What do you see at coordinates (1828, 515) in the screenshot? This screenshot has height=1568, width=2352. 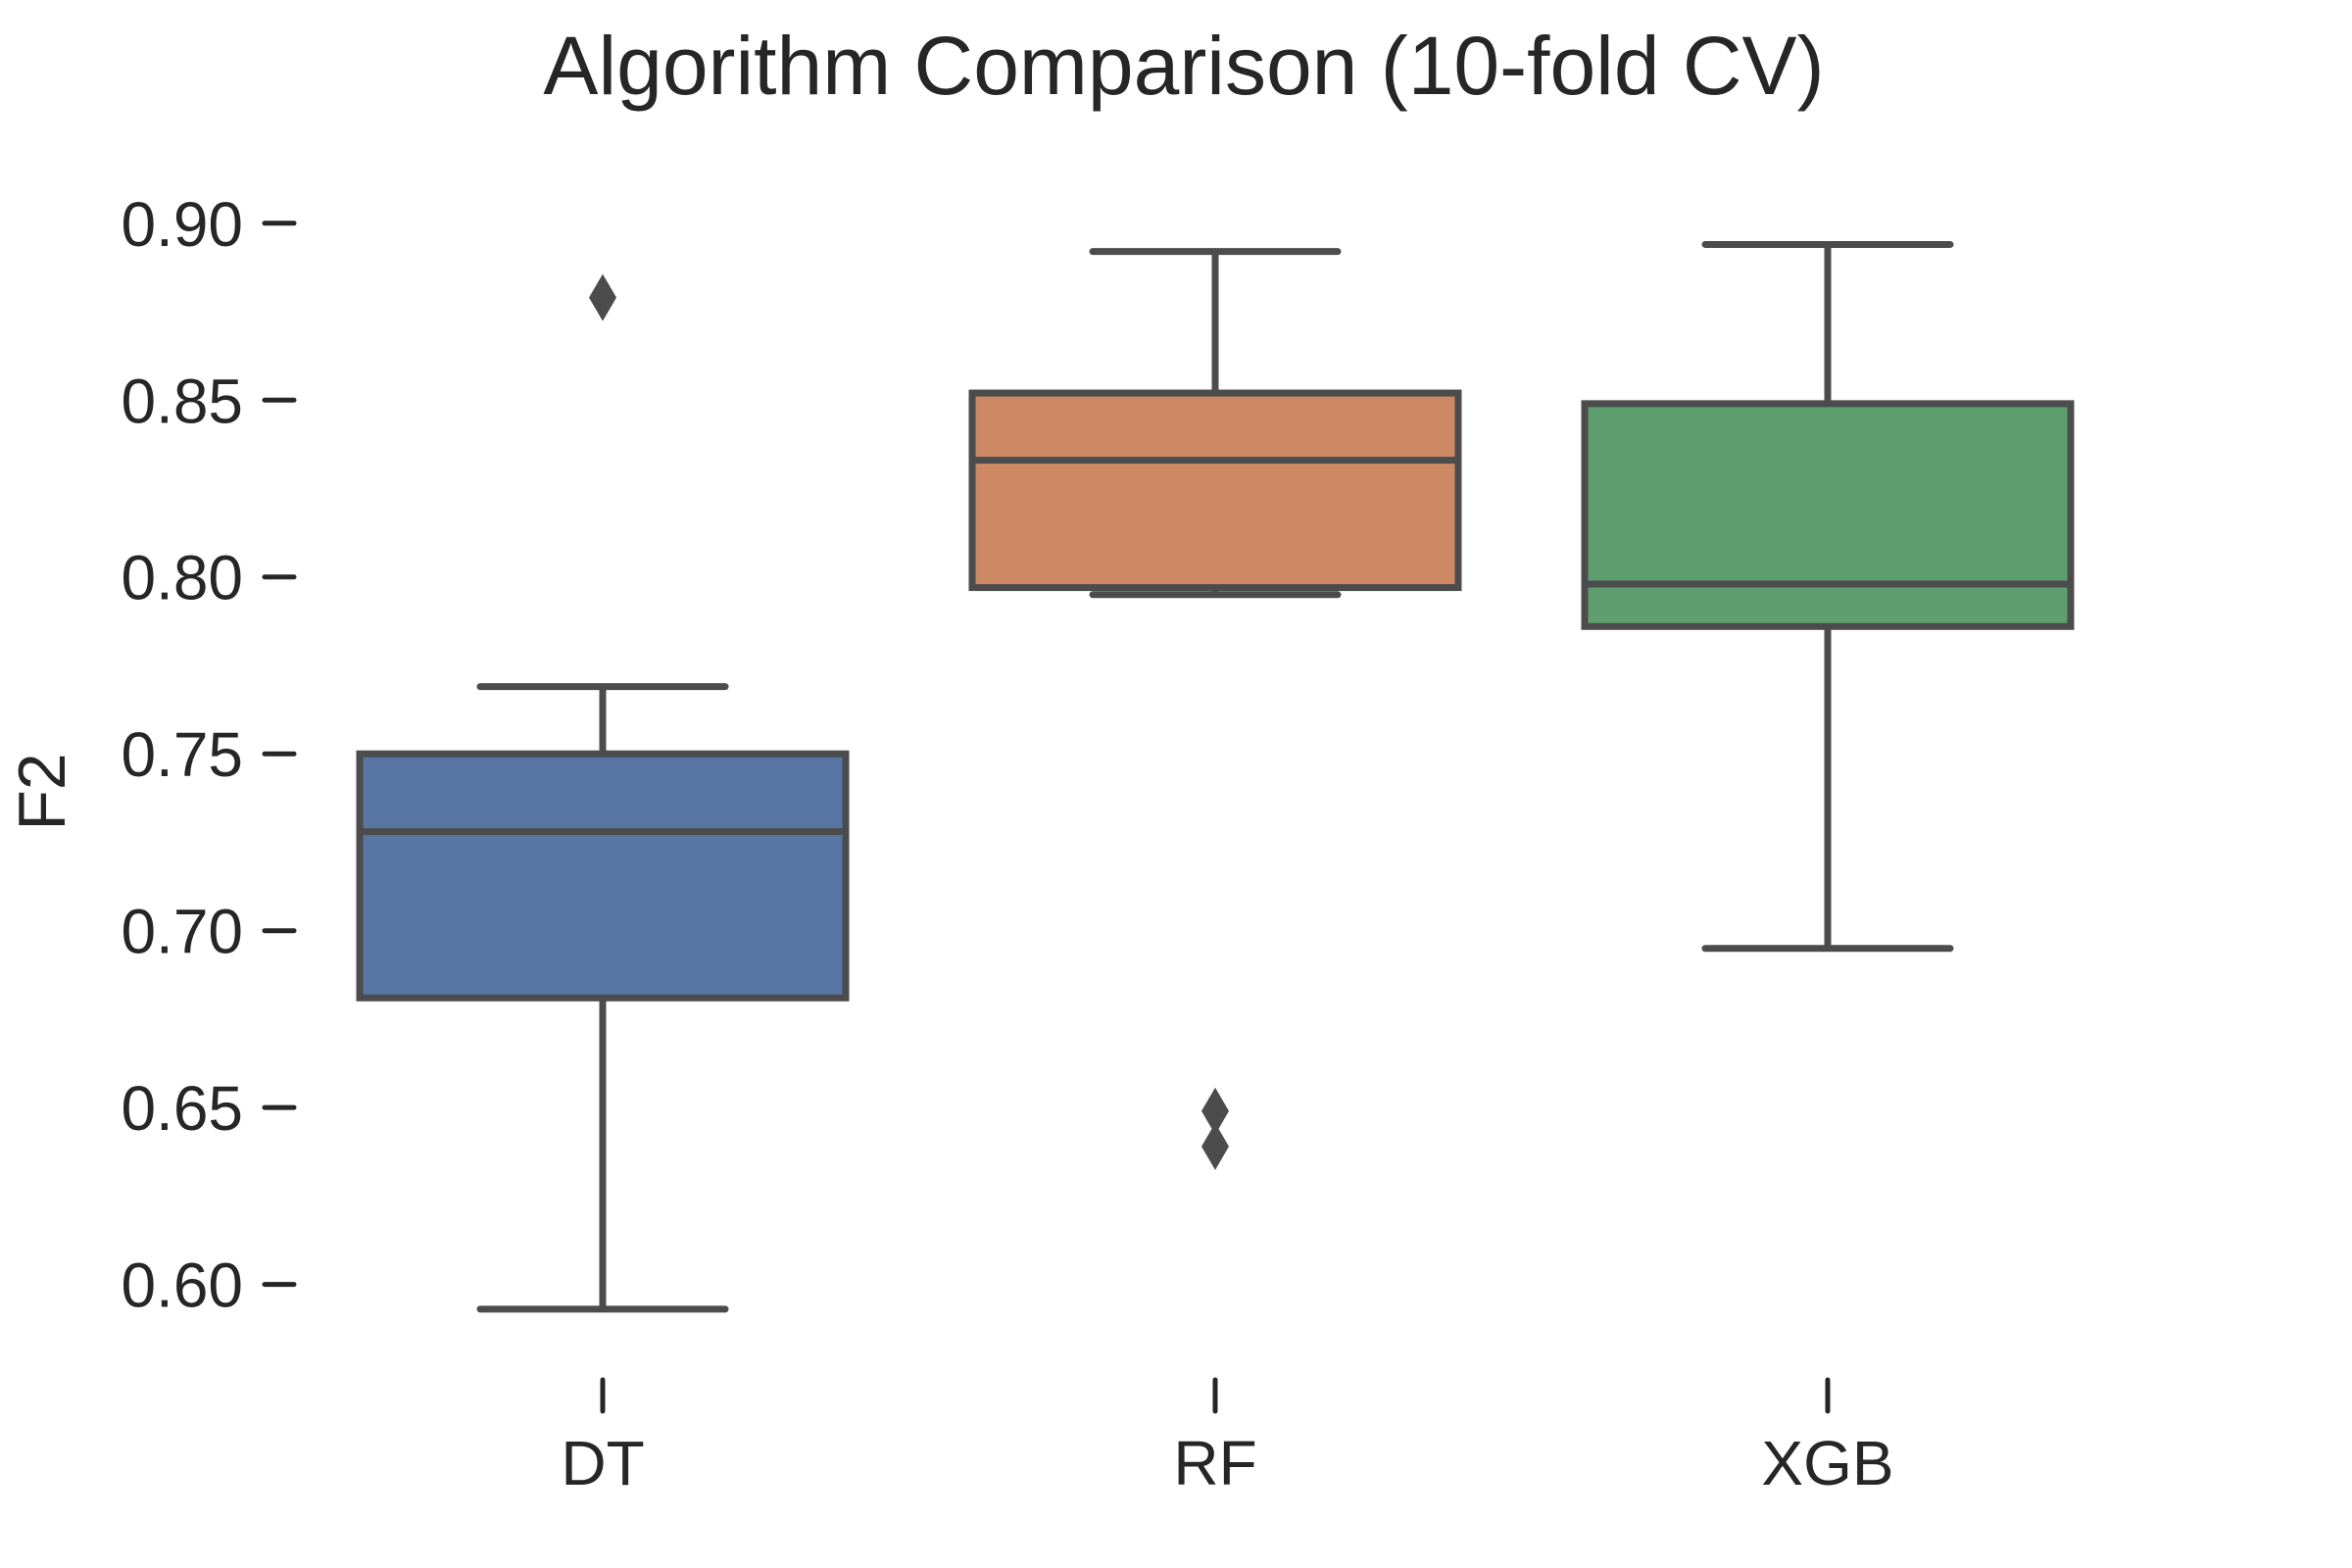 I see `box-xgb` at bounding box center [1828, 515].